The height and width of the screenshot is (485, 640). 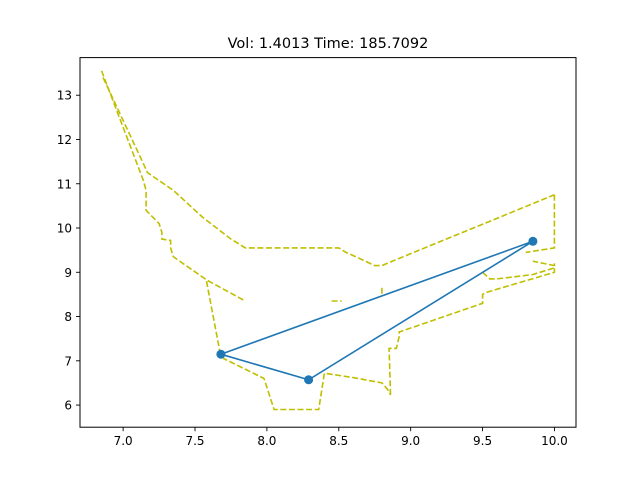 I want to click on x-tick-label: 9.5, so click(x=482, y=441).